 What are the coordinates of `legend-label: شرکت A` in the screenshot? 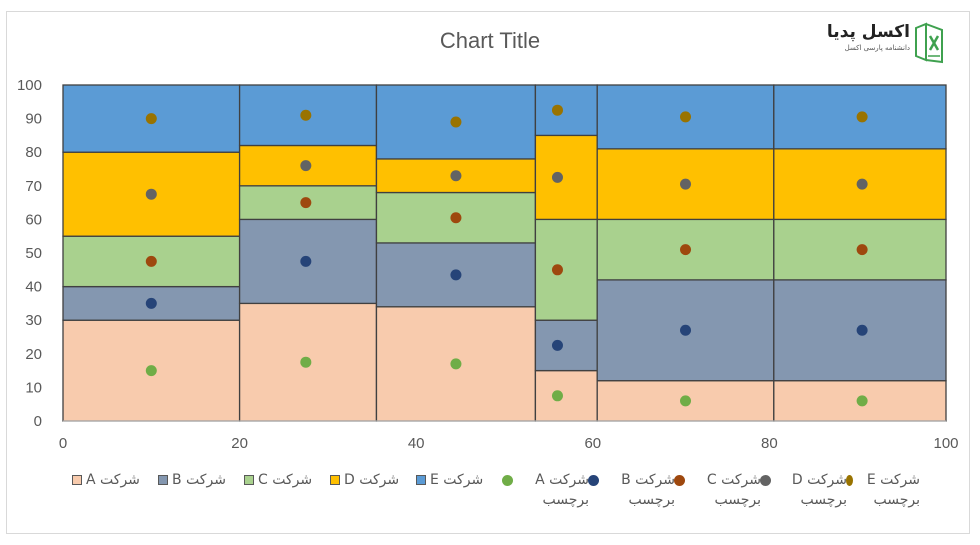 It's located at (113, 480).